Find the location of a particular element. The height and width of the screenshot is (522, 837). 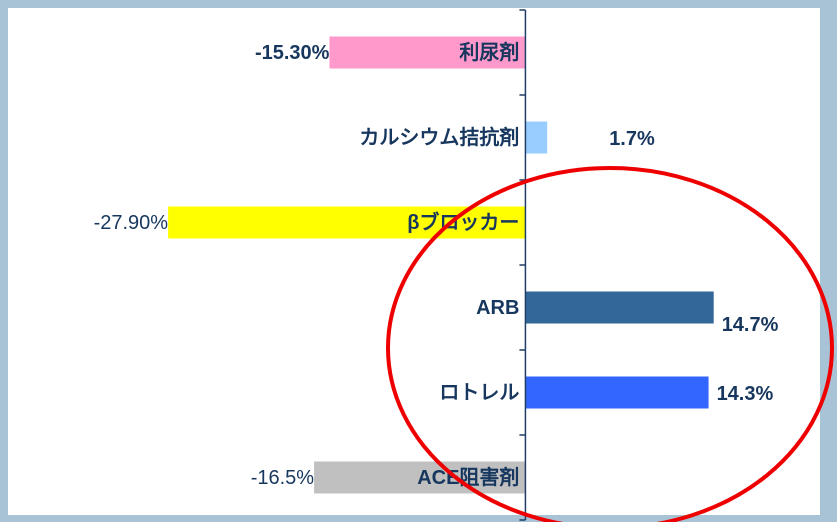

value-label: 14.3% is located at coordinates (745, 394).